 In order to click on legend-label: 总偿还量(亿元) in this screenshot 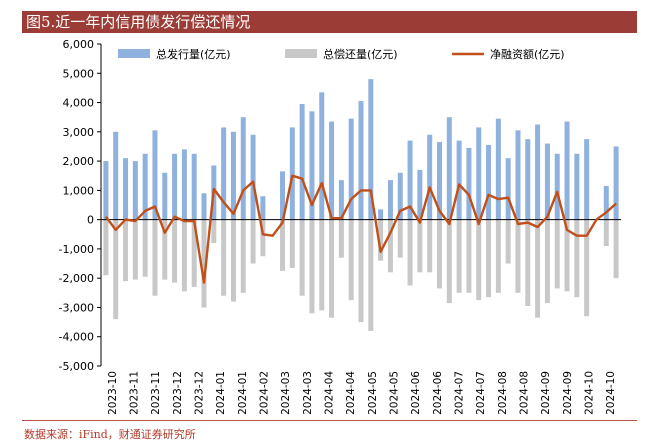, I will do `click(360, 54)`.